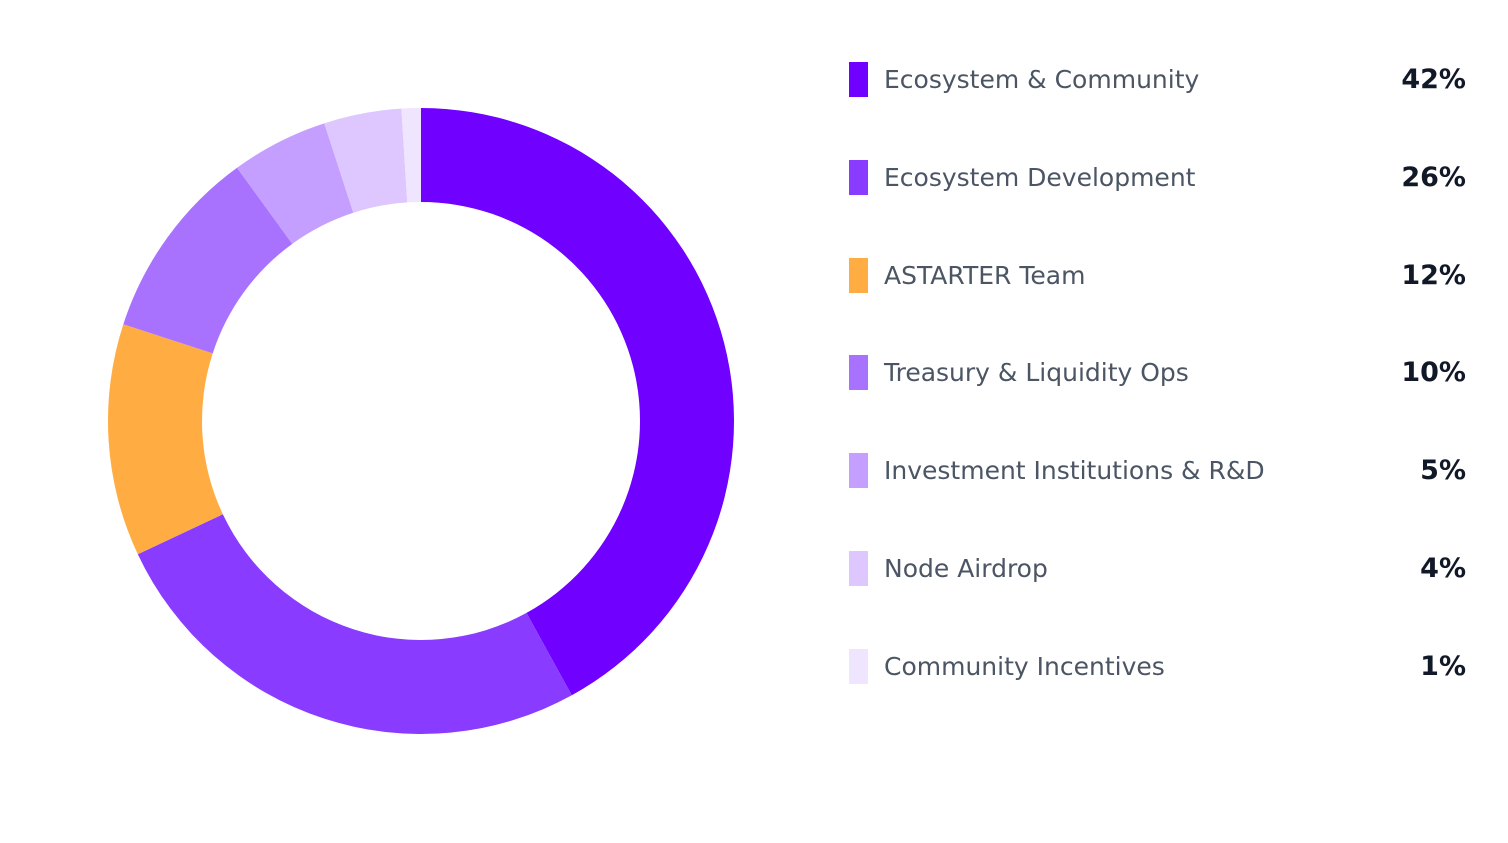 The image size is (1508, 843). I want to click on legend-label: Community Incentives, so click(1024, 666).